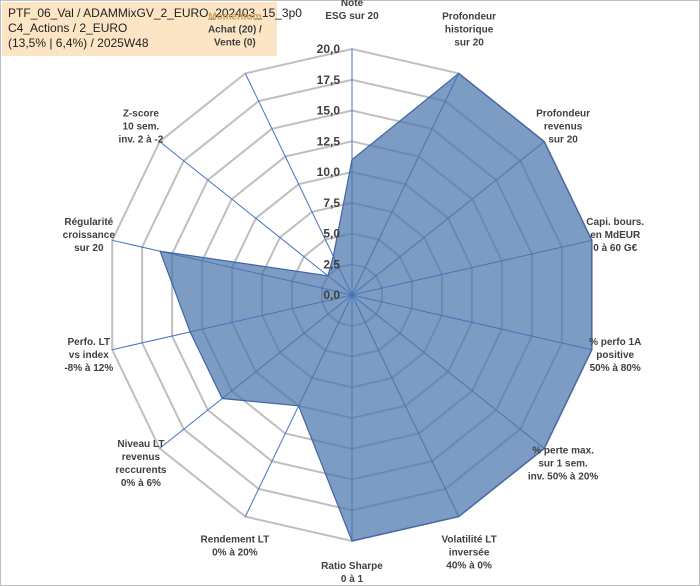 Image resolution: width=700 pixels, height=586 pixels. Describe the element at coordinates (352, 566) in the screenshot. I see `axis-label-line: Ratio Sharpe` at that location.